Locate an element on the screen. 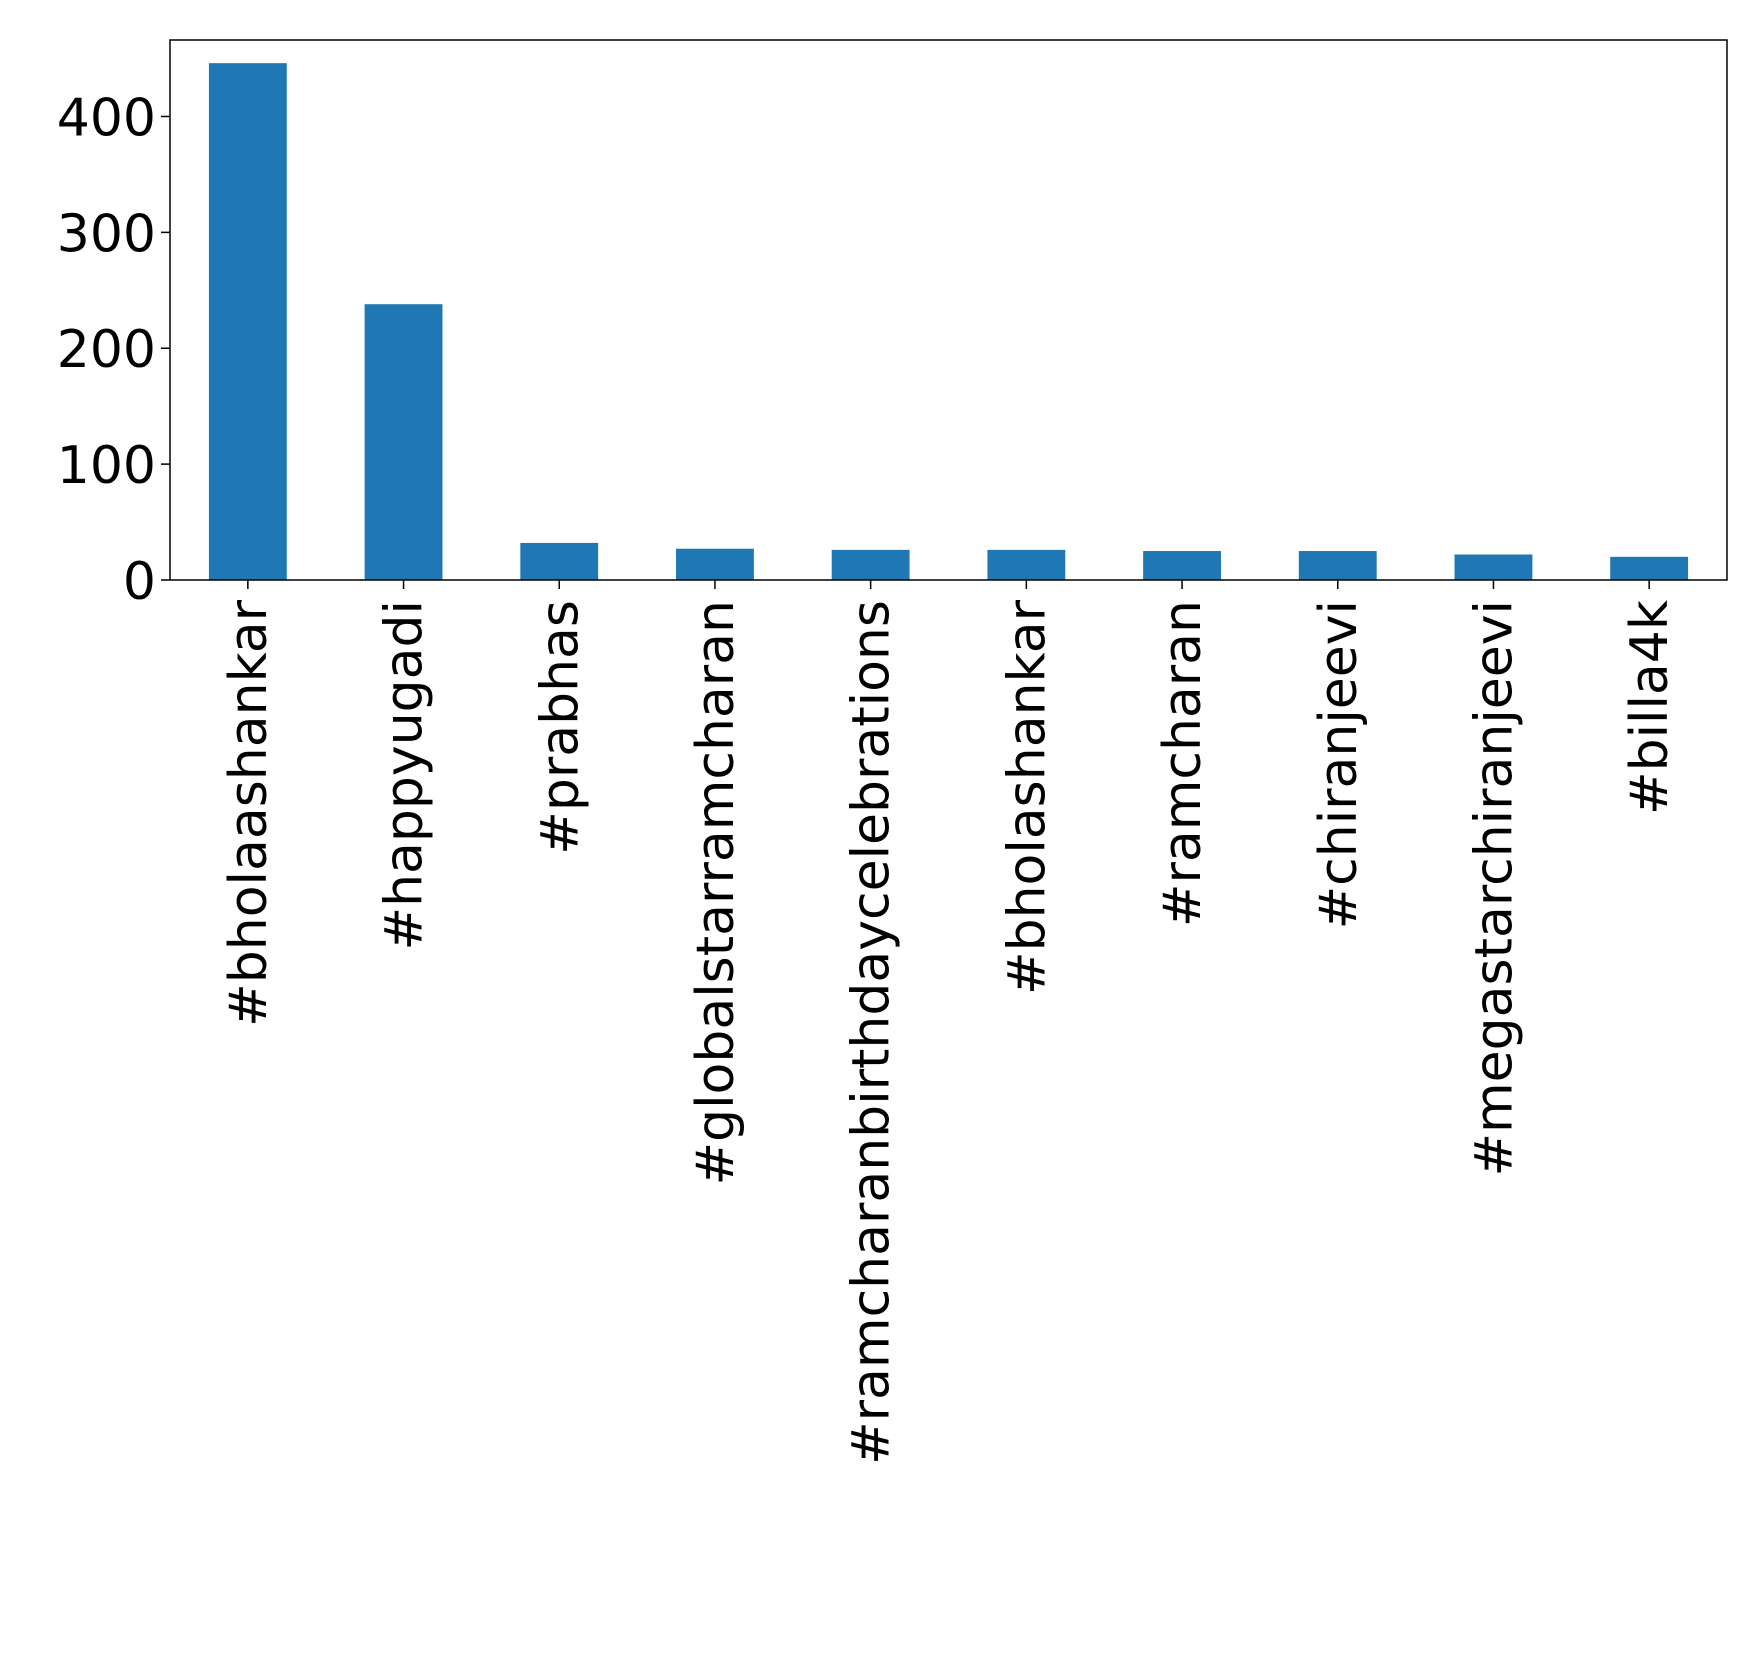  bar-billa4k is located at coordinates (1649, 568).